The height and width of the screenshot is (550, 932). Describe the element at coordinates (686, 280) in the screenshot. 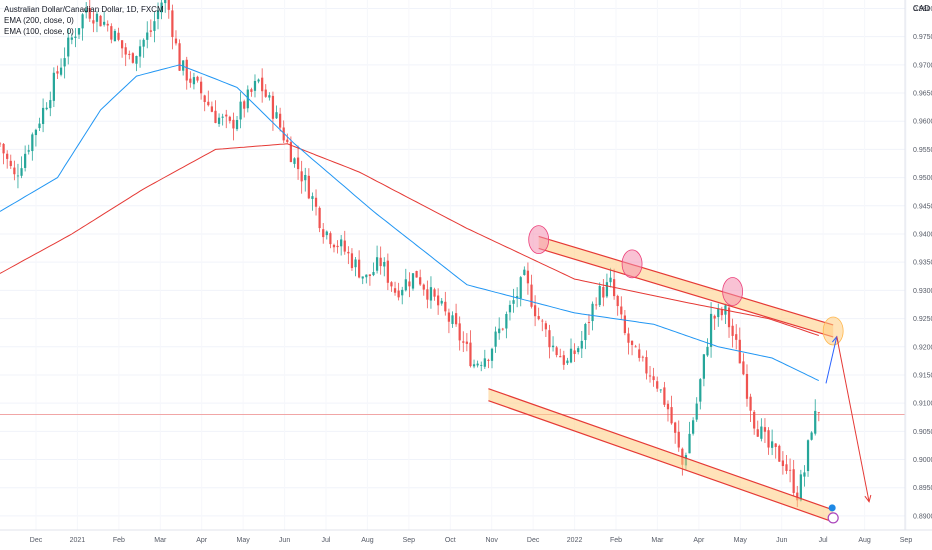

I see `upper-resistance-channel-edge-top` at that location.